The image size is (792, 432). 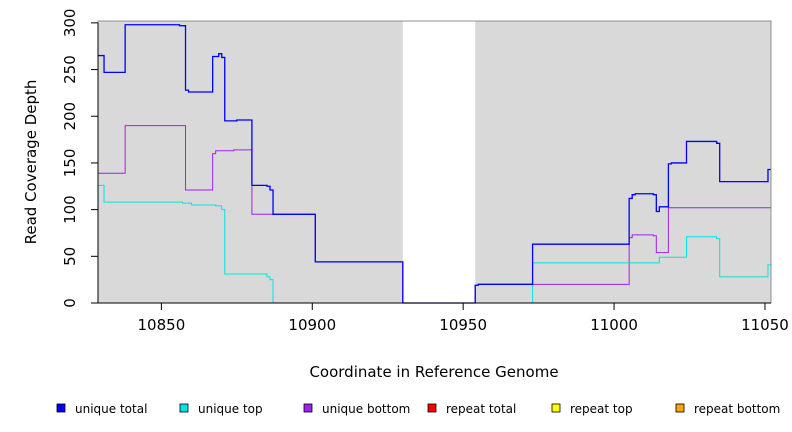 I want to click on x-axis: 10850 10900 10950 11000 11050, so click(x=443, y=318).